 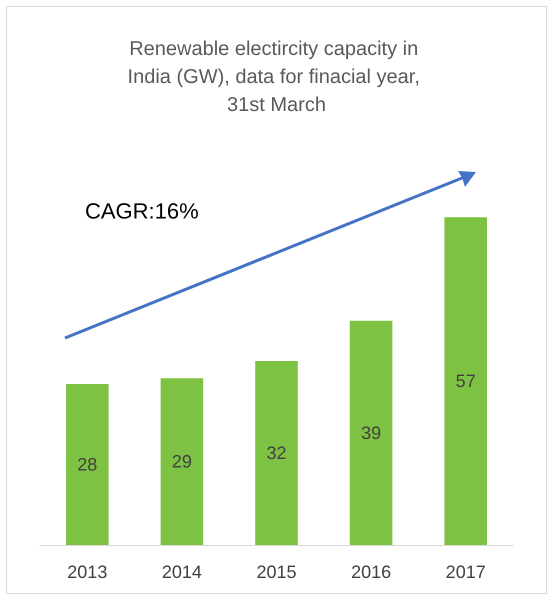 I want to click on x-tick-label: 2015, so click(x=276, y=572).